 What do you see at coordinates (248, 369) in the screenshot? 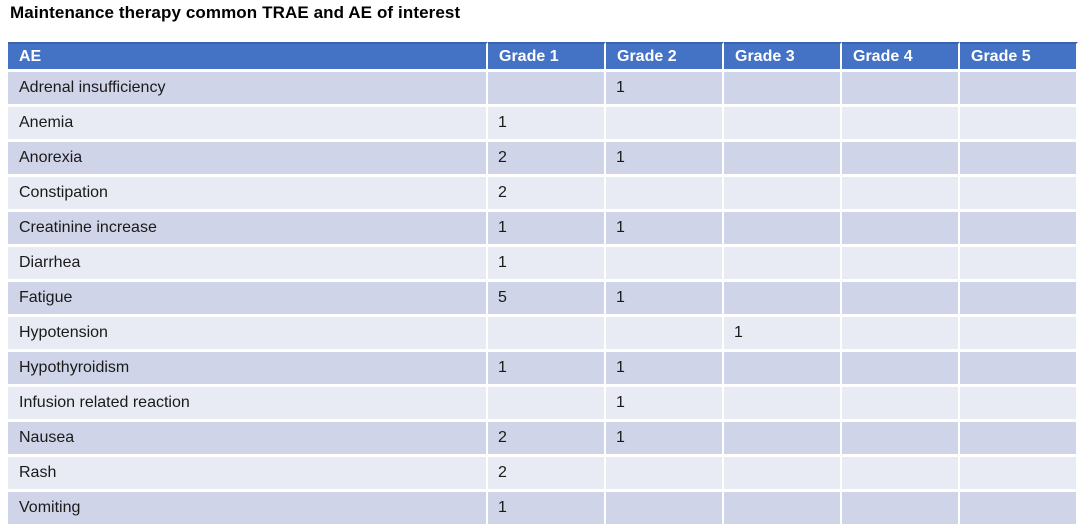
I see `ae-cell: Hypothyroidism` at bounding box center [248, 369].